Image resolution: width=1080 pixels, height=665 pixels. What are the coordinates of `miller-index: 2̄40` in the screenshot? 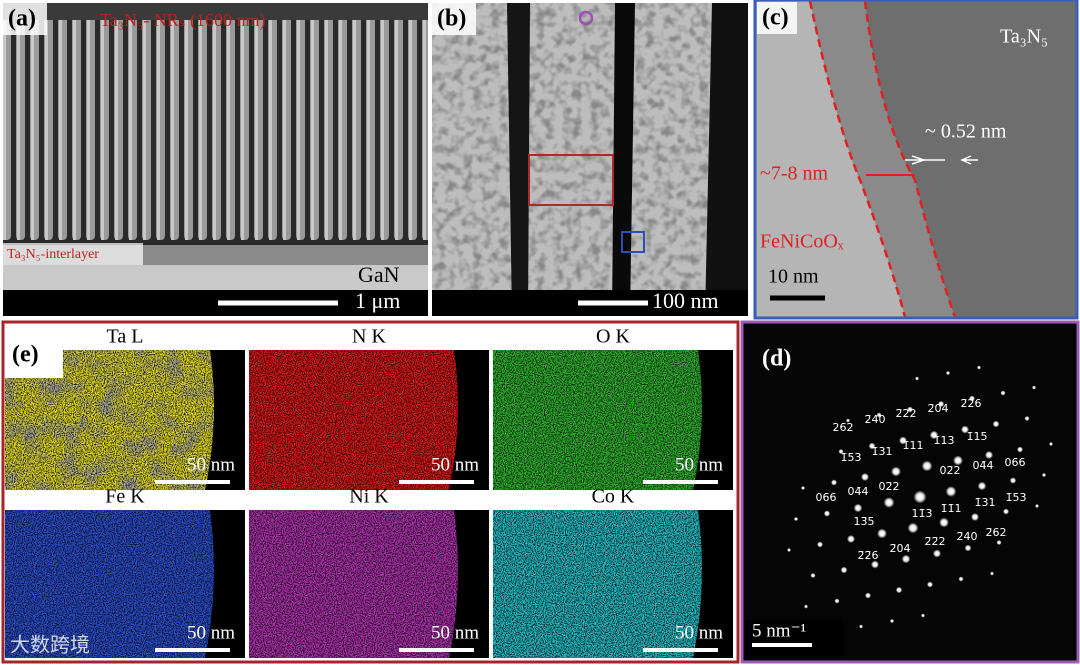 It's located at (967, 536).